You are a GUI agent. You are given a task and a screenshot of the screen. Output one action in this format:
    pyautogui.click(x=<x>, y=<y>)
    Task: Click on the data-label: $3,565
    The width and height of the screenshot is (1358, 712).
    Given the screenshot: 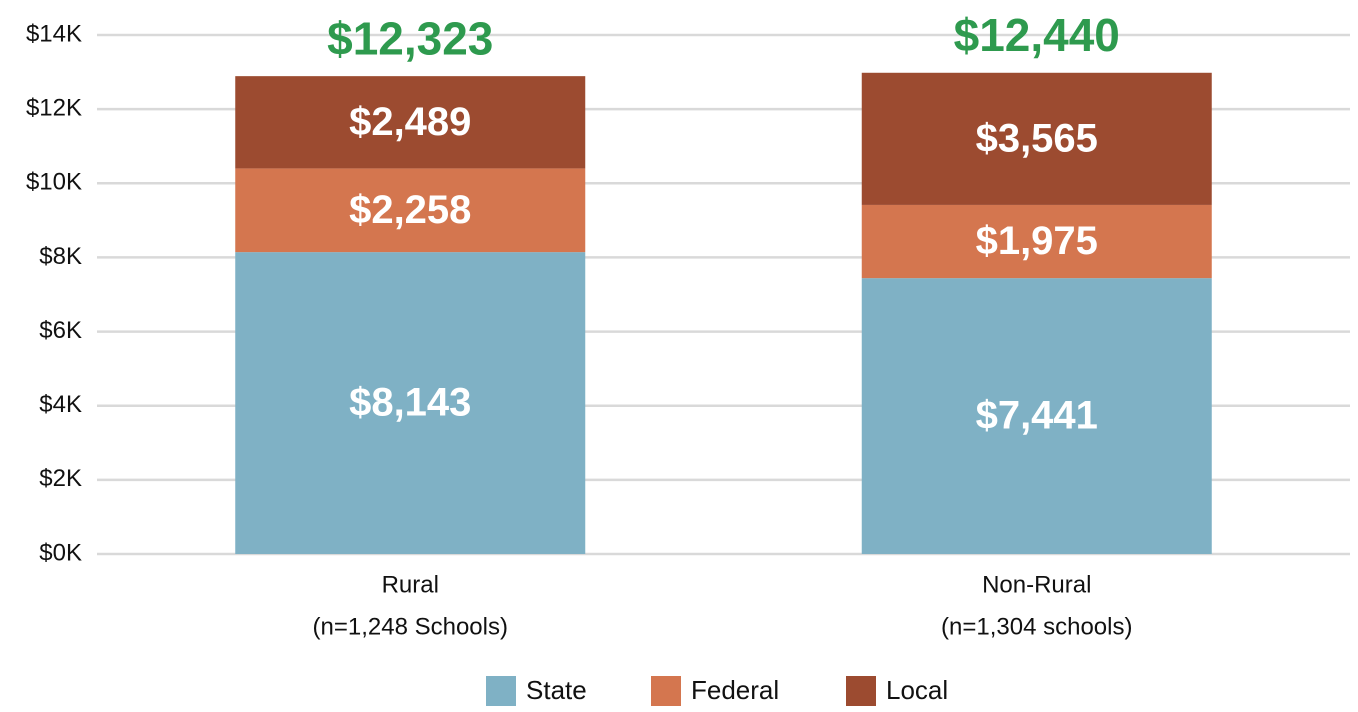 What is the action you would take?
    pyautogui.click(x=1037, y=138)
    